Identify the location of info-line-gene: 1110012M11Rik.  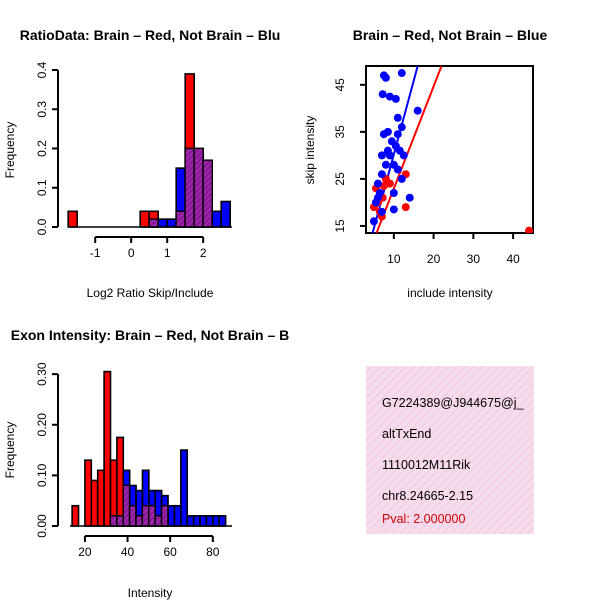
(426, 465).